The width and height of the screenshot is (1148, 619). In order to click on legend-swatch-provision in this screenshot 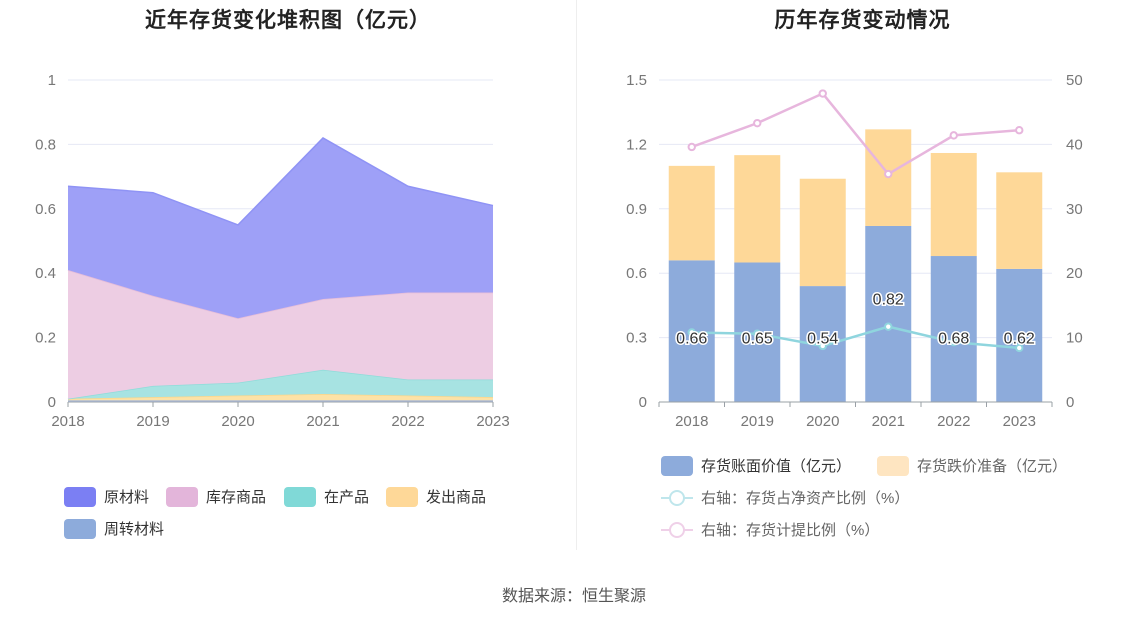, I will do `click(677, 530)`.